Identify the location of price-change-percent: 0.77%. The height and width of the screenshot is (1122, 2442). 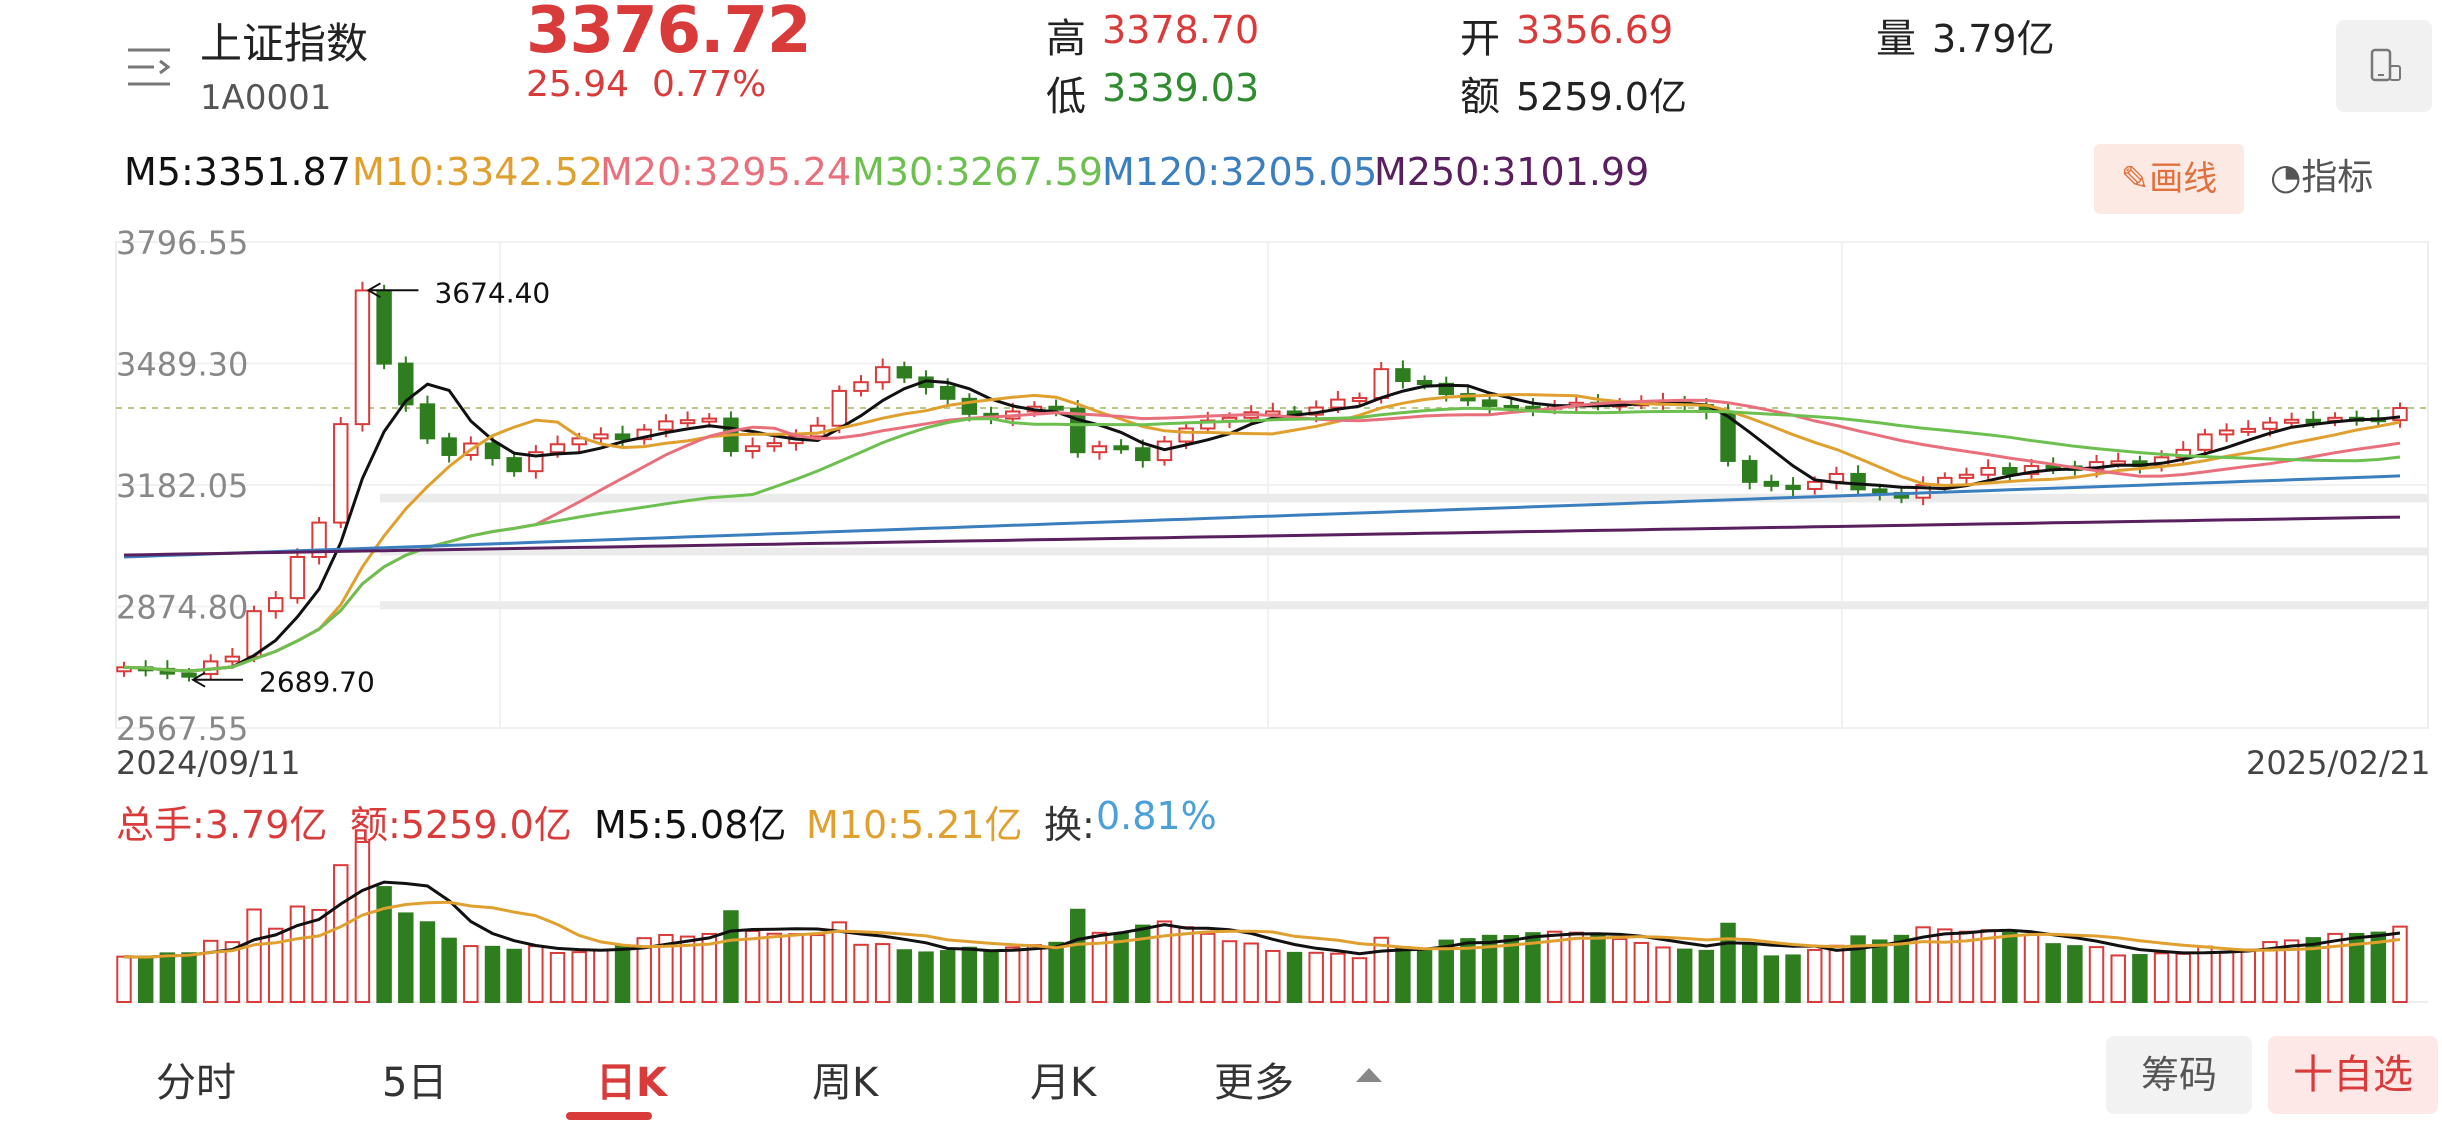
(709, 84).